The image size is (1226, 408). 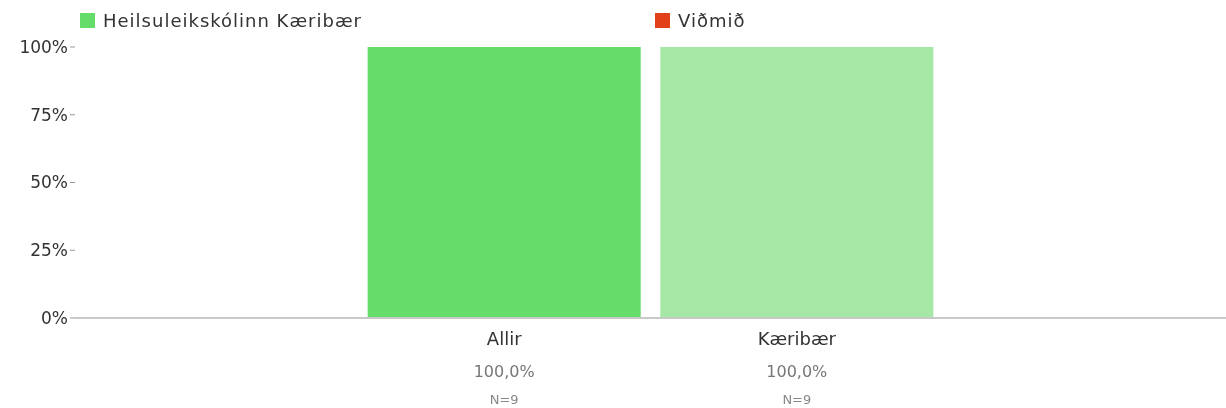 I want to click on legend-label: Viðmið, so click(x=712, y=20).